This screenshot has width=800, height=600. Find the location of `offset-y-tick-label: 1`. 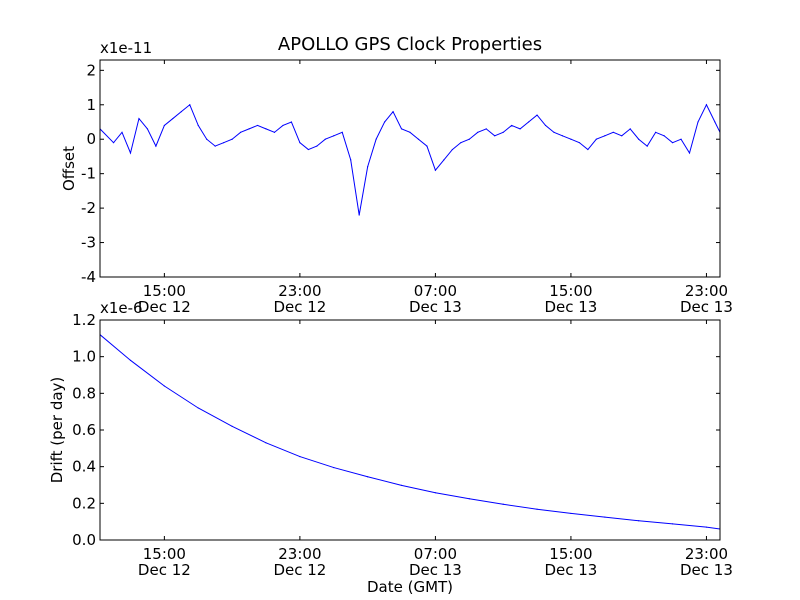

offset-y-tick-label: 1 is located at coordinates (91, 105).